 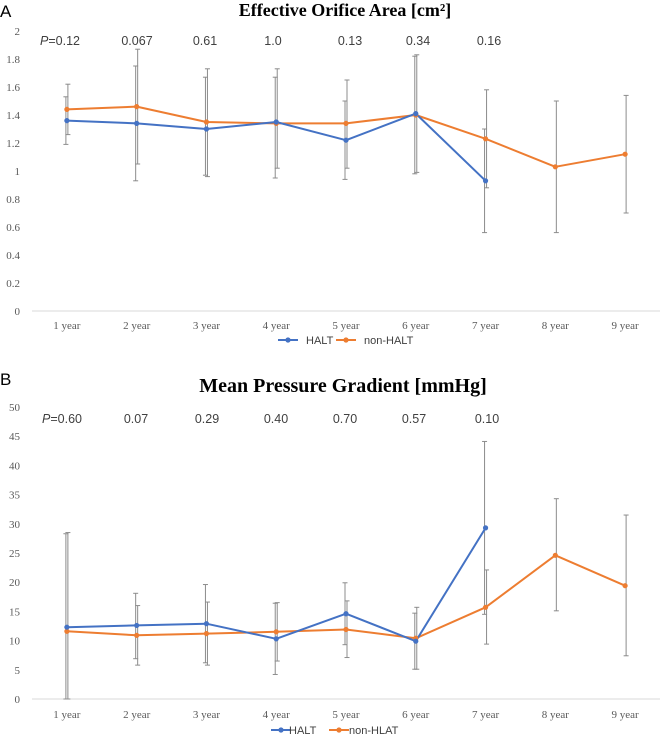 I want to click on y-tick-label: 35, so click(x=15, y=496).